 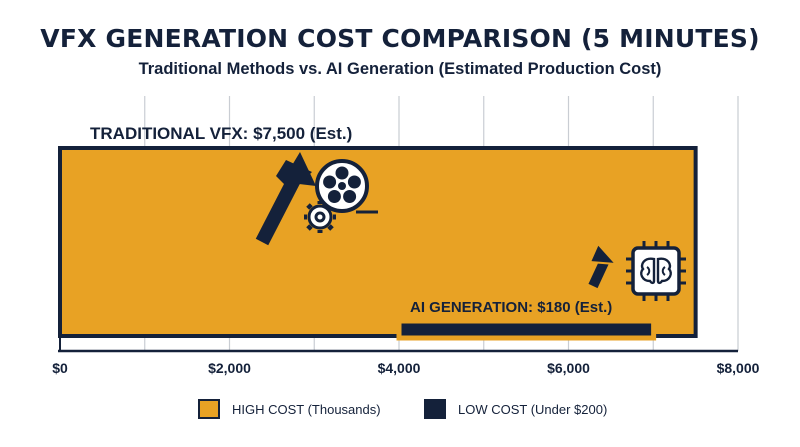 I want to click on legend-item-low-cost: LOW COST (Under $200), so click(x=515, y=409).